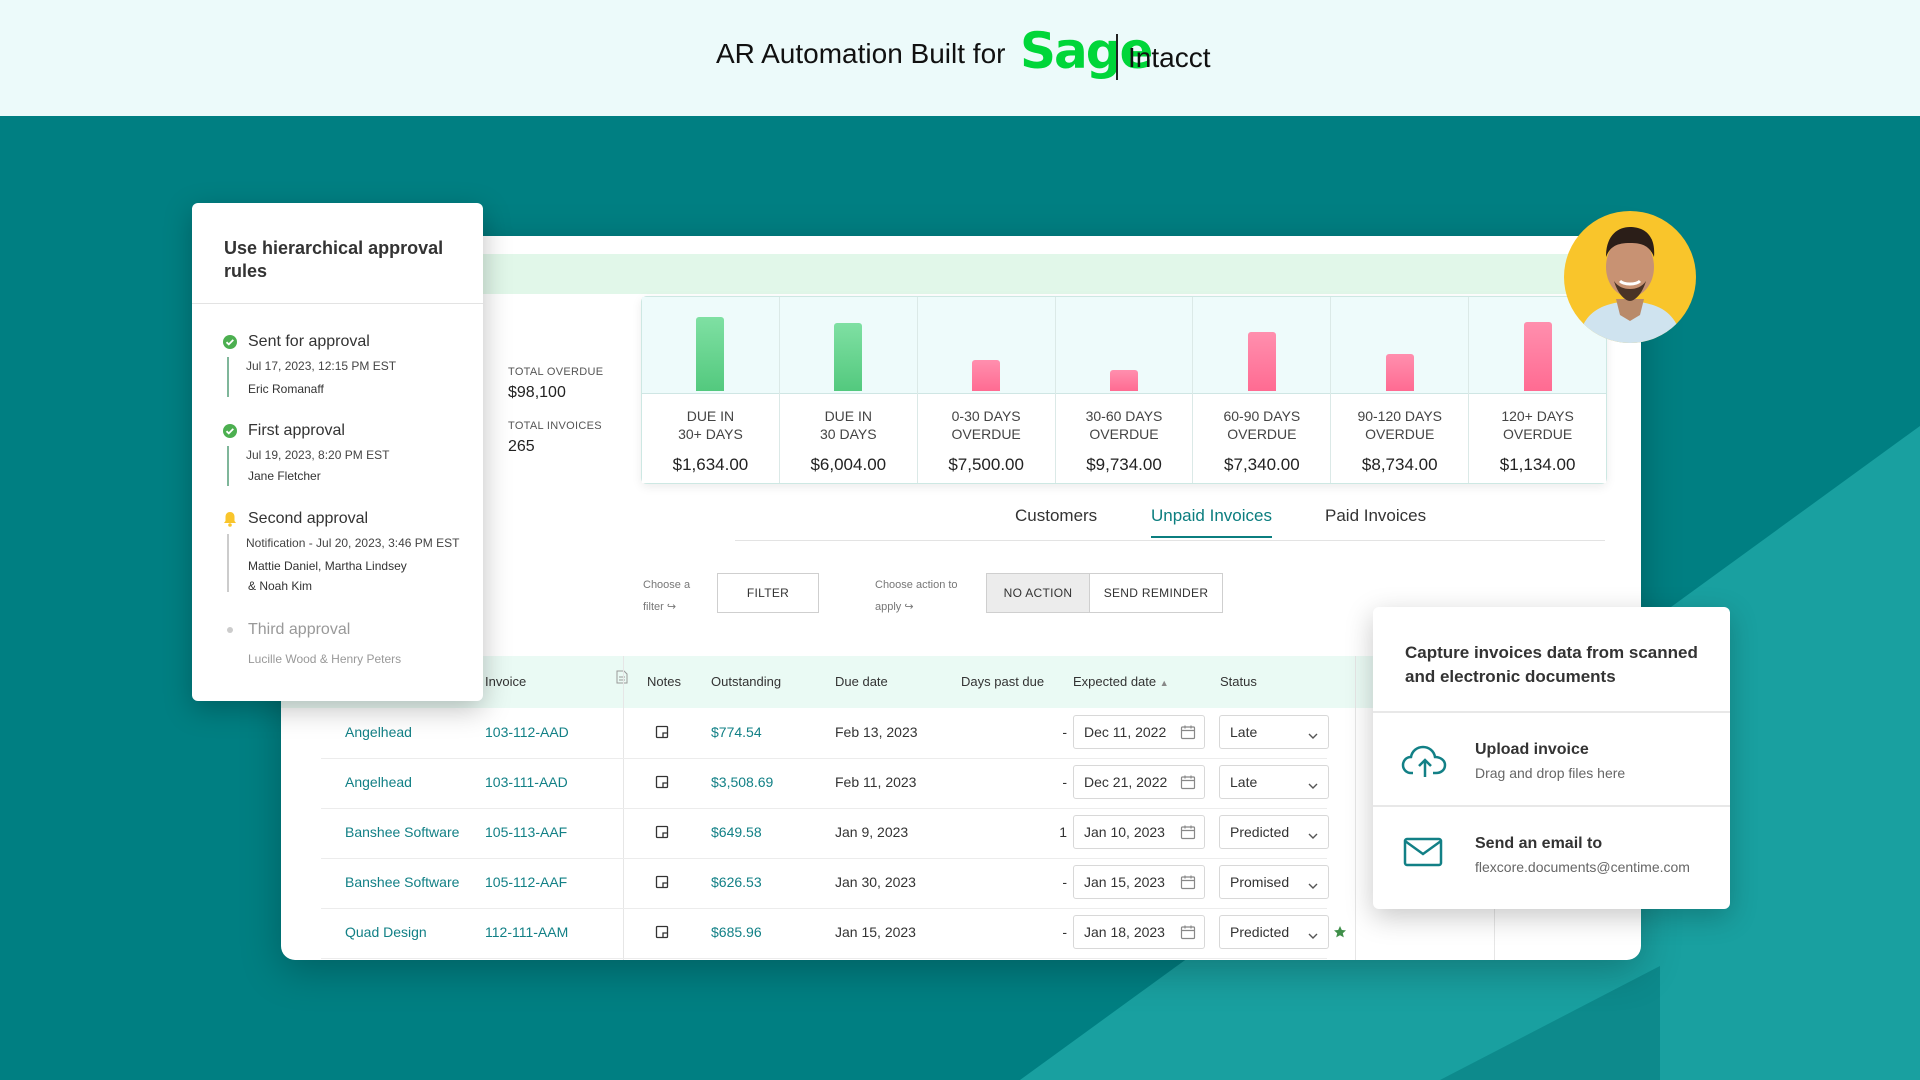  Describe the element at coordinates (327, 566) in the screenshot. I see `step-people: Mattie Daniel, Martha Lindsey` at that location.